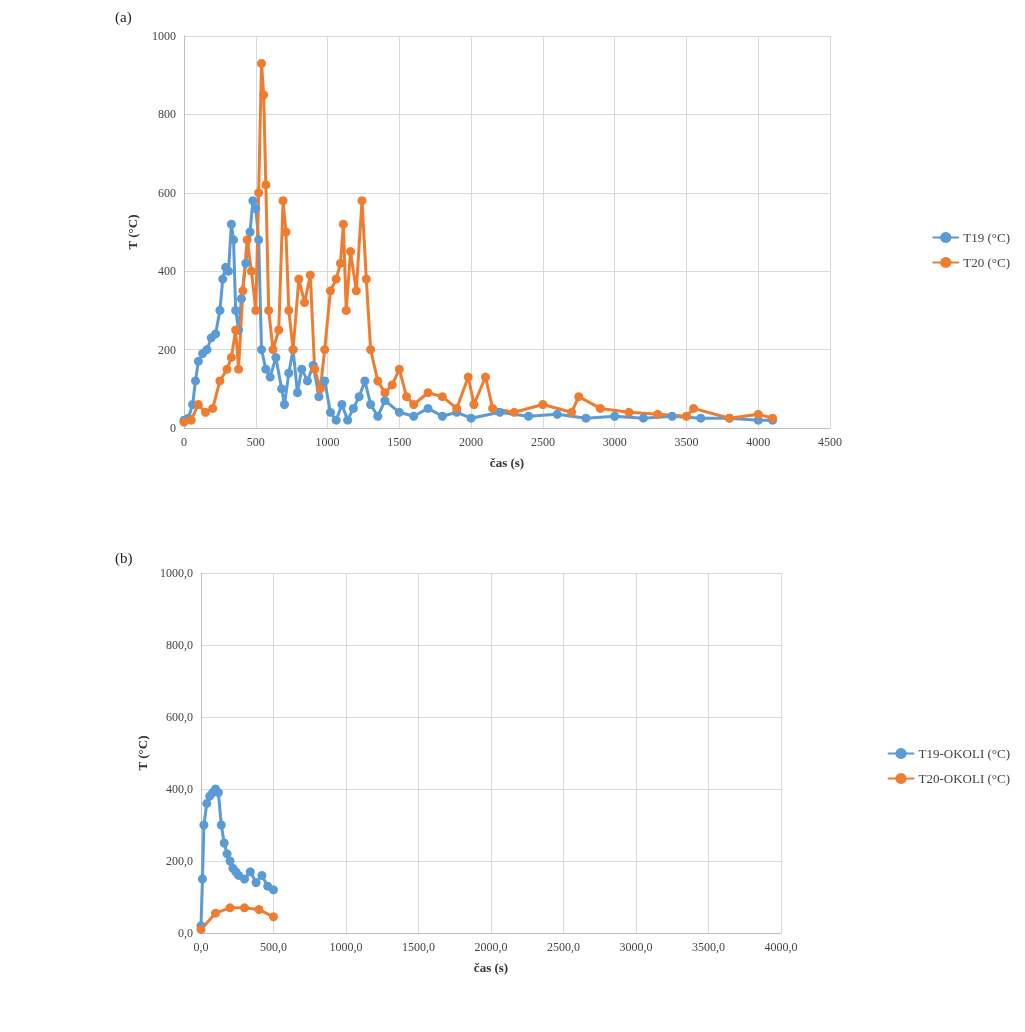 The height and width of the screenshot is (1032, 1025). I want to click on y-tick-label: 800,0, so click(179, 645).